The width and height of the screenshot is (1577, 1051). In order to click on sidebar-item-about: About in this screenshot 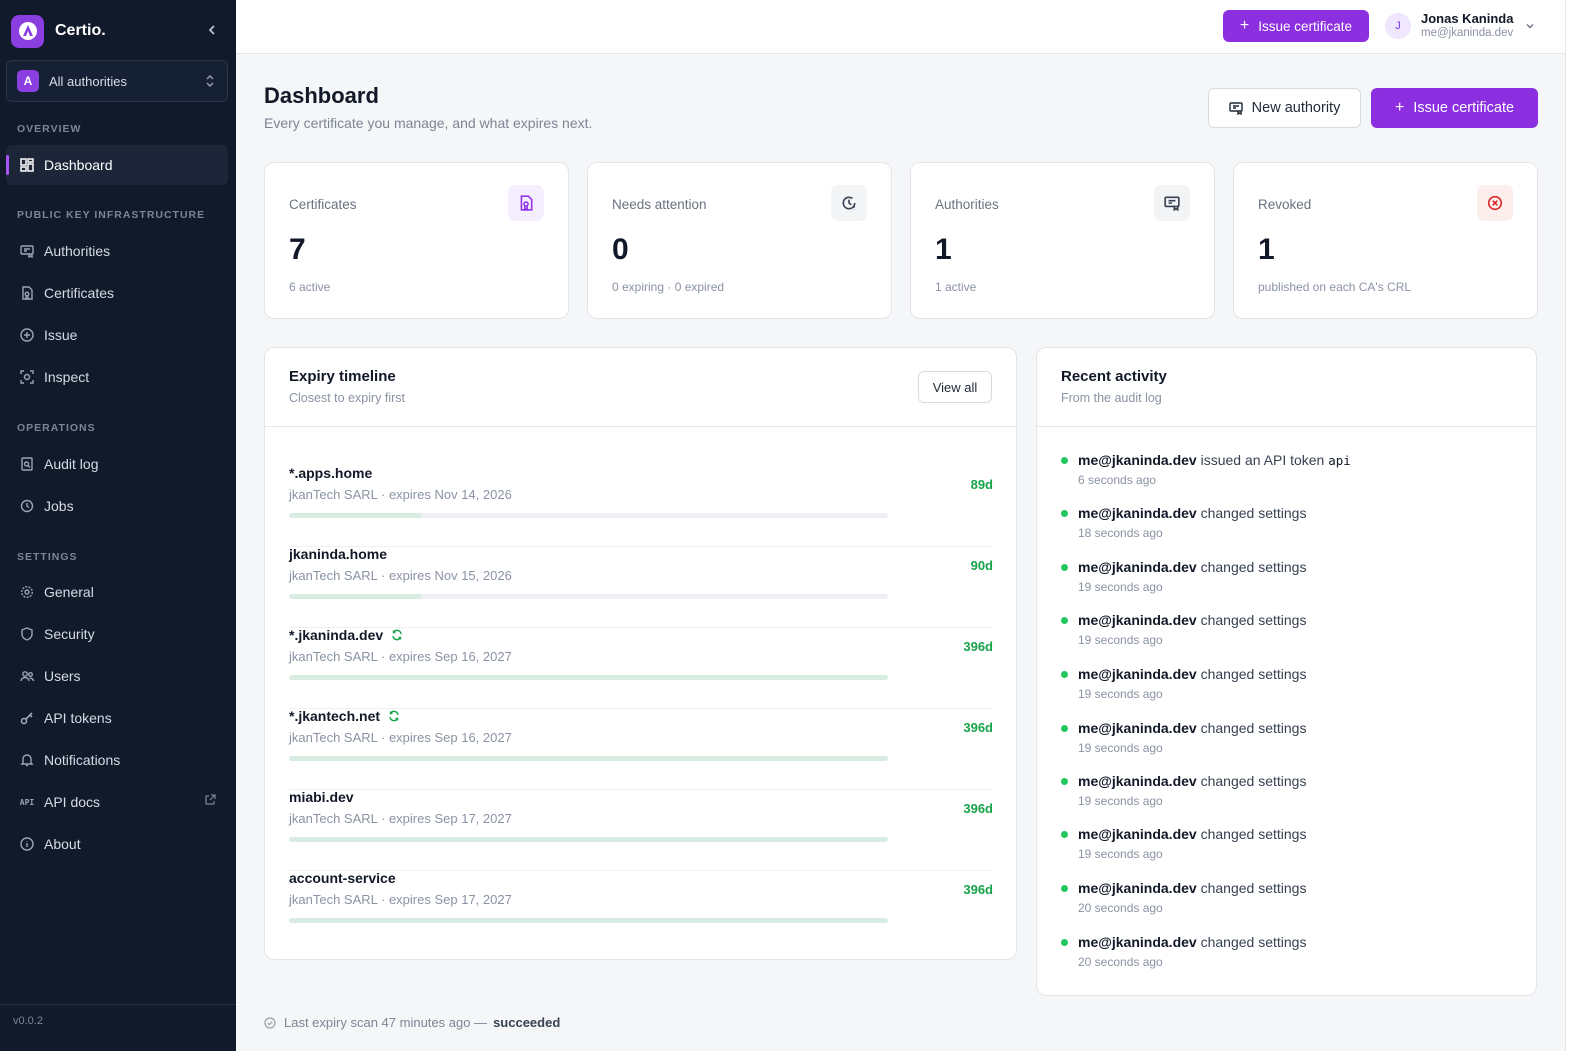, I will do `click(117, 844)`.